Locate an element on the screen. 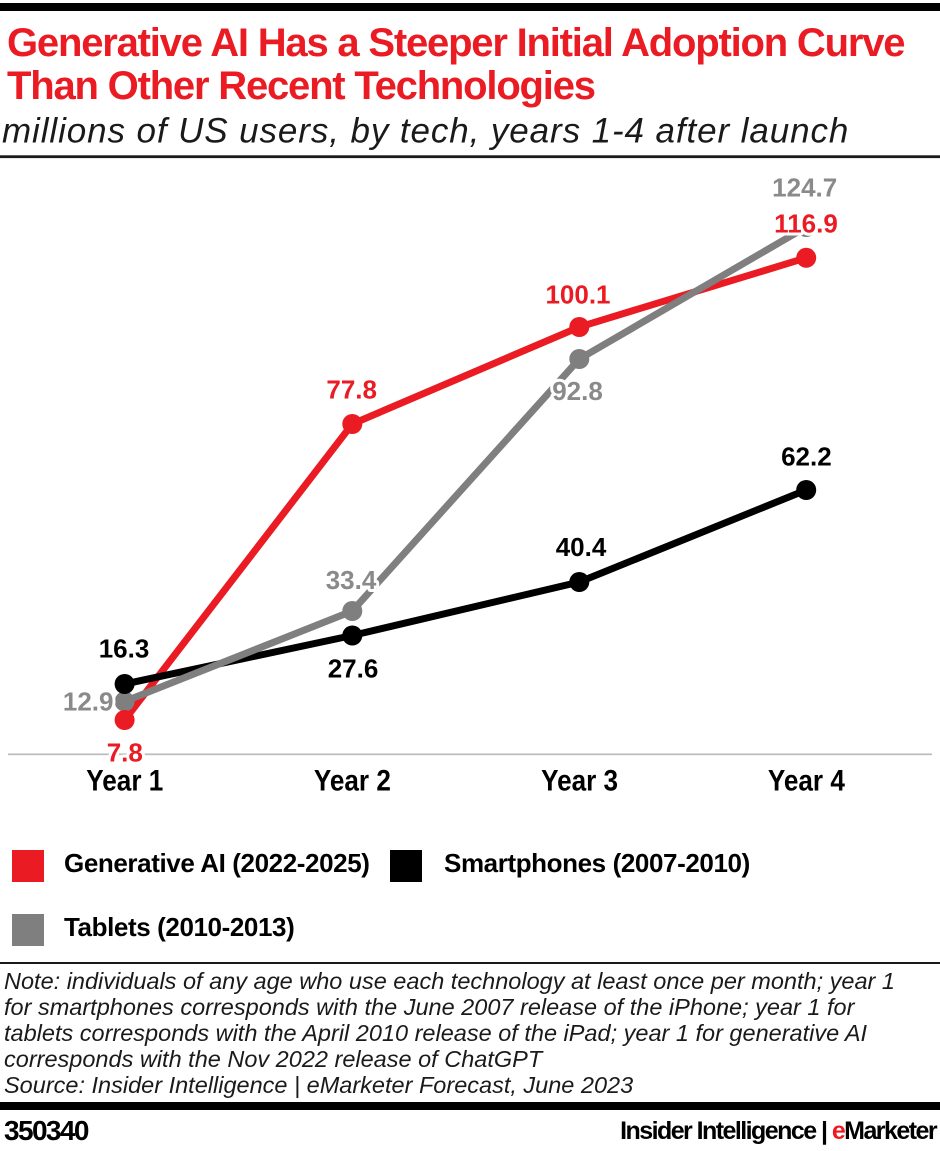  svg-text: Year 2 is located at coordinates (352, 781).